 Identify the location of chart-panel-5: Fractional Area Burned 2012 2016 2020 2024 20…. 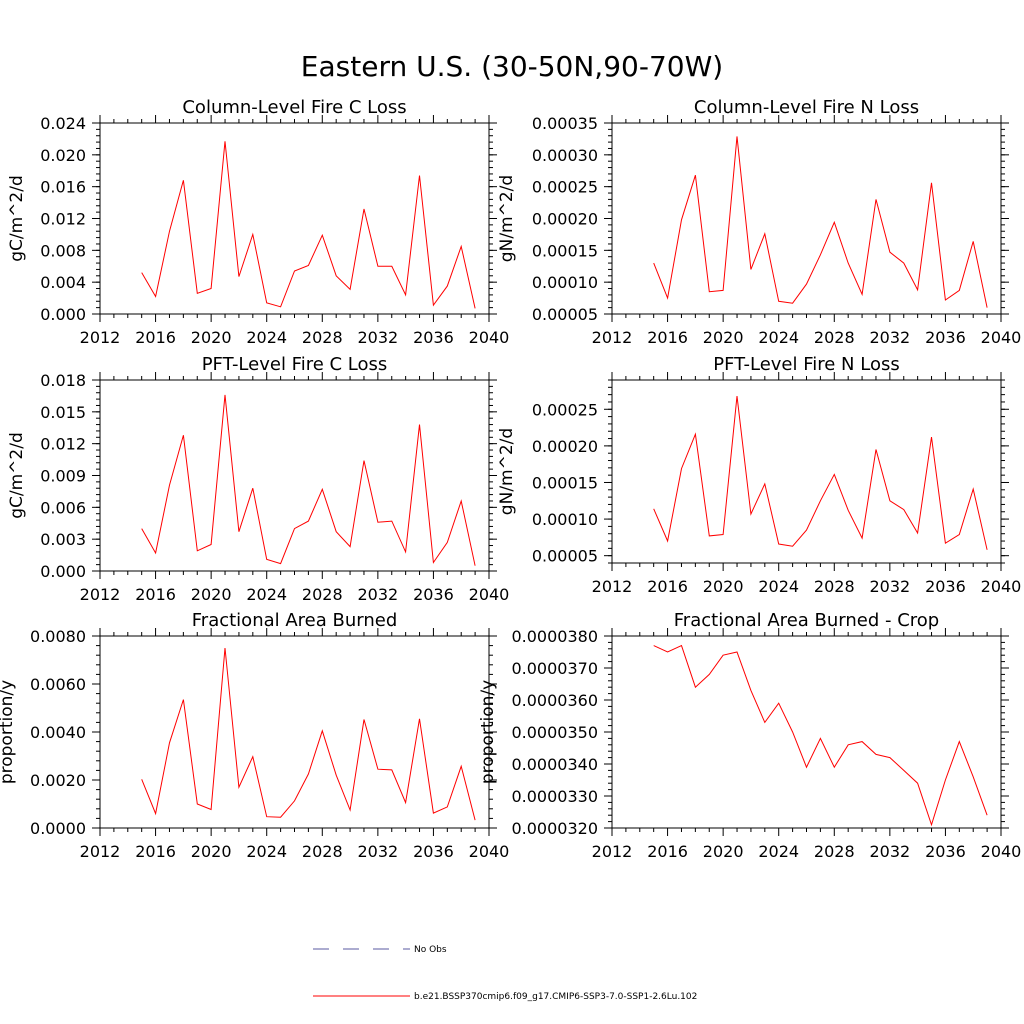
(254, 735).